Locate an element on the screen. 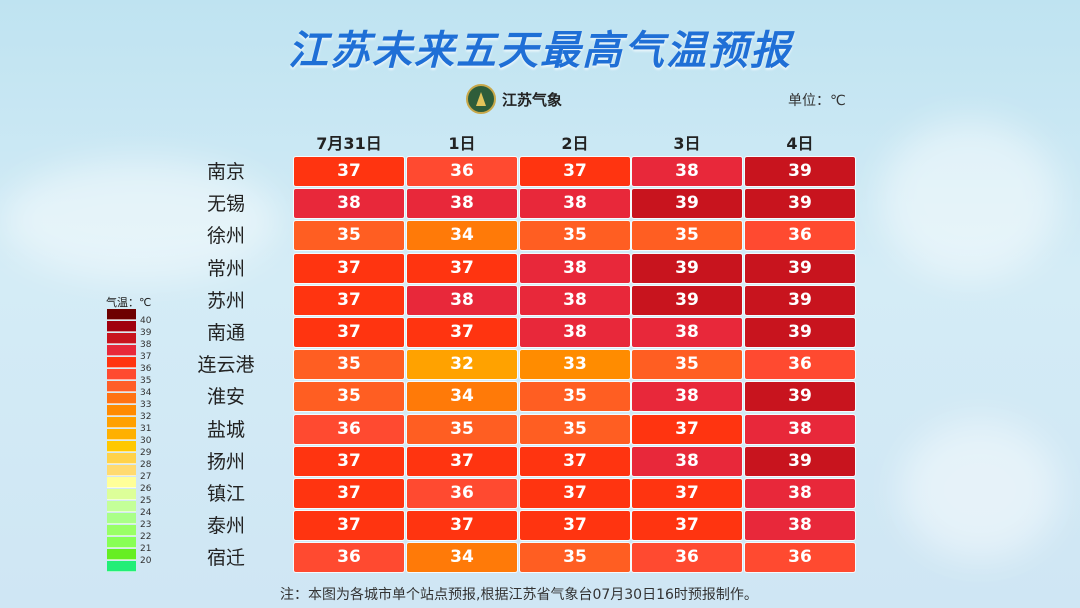 This screenshot has width=1080, height=608. row-label-city: 淮安 is located at coordinates (225, 397).